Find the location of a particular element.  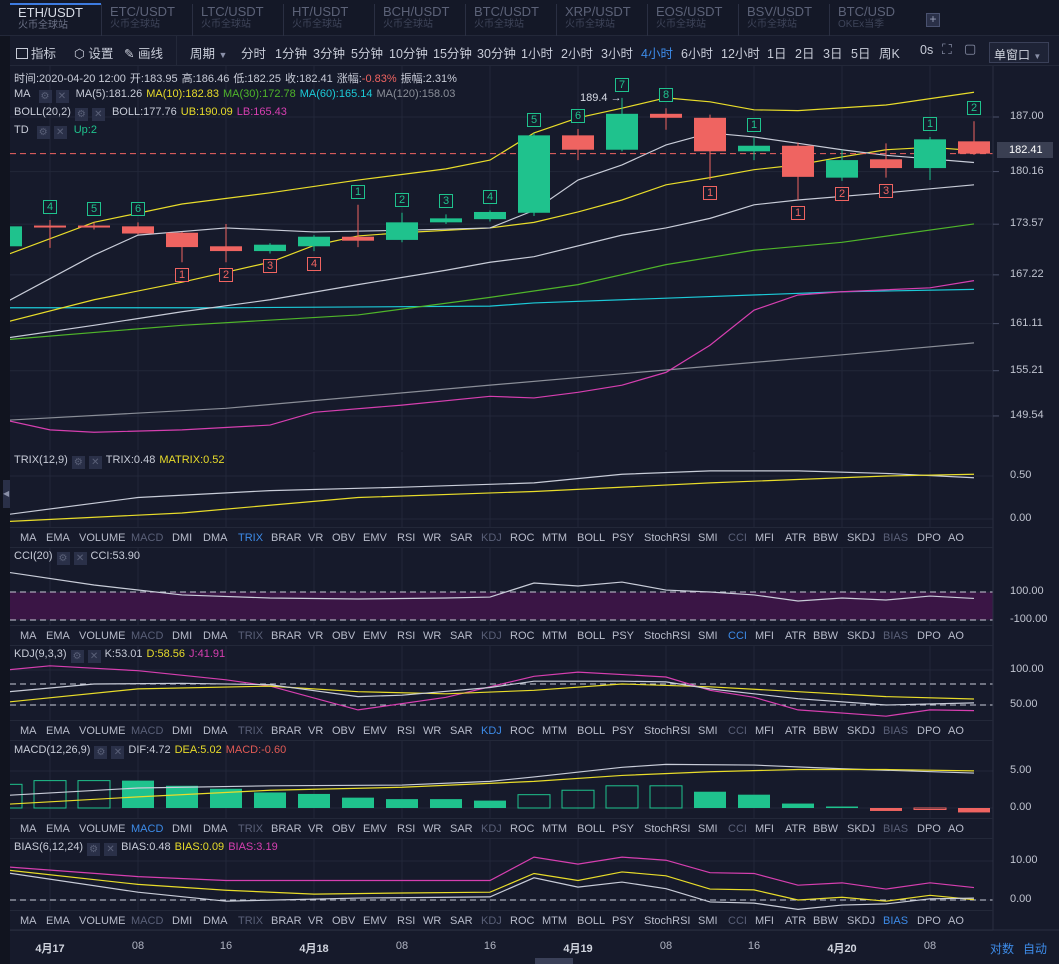

indicator-rsi: RSI is located at coordinates (406, 731).